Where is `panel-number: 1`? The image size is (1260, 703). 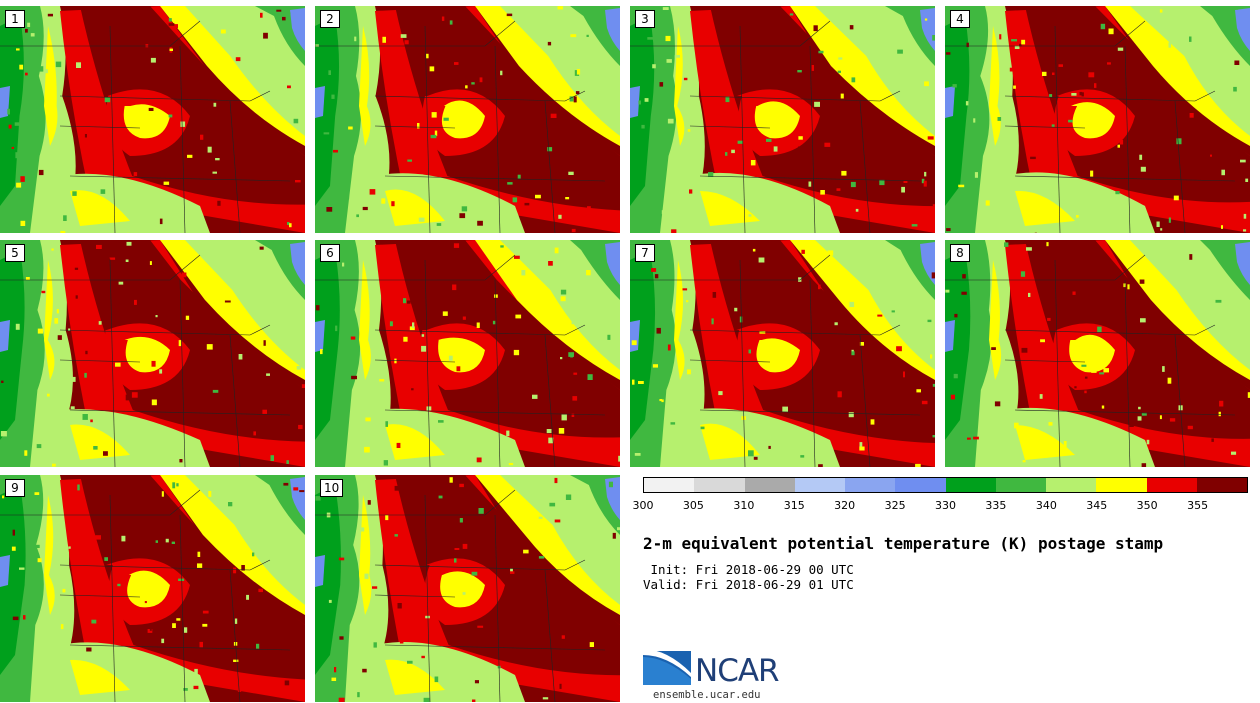 panel-number: 1 is located at coordinates (15, 19).